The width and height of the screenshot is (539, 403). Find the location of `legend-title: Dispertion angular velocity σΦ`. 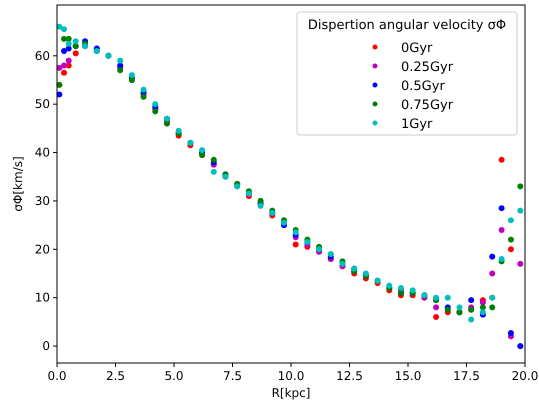

legend-title: Dispertion angular velocity σΦ is located at coordinates (407, 25).